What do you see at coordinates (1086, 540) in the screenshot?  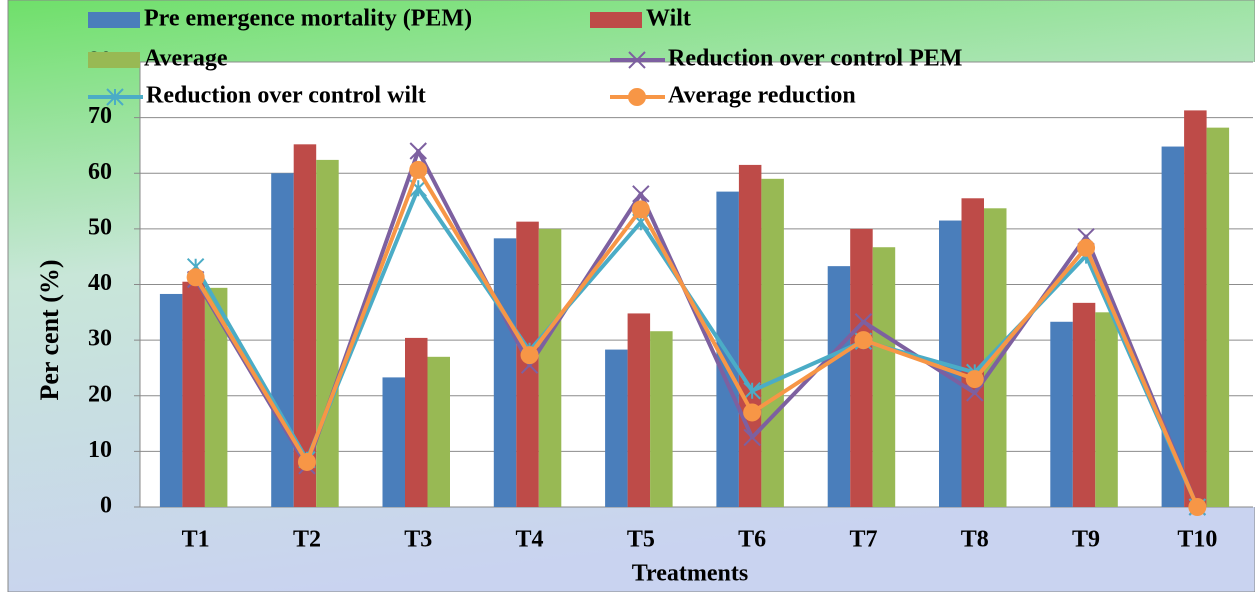 I see `x-tick-label: T9` at bounding box center [1086, 540].